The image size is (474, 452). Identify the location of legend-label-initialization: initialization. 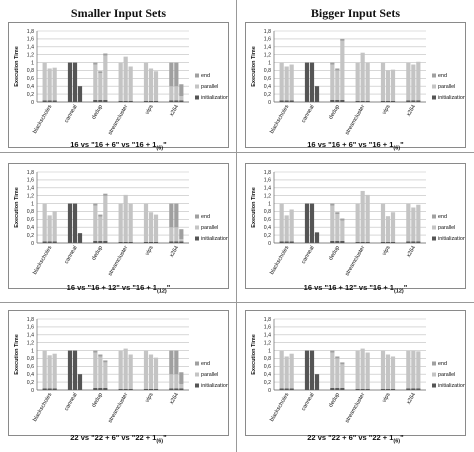
(214, 98).